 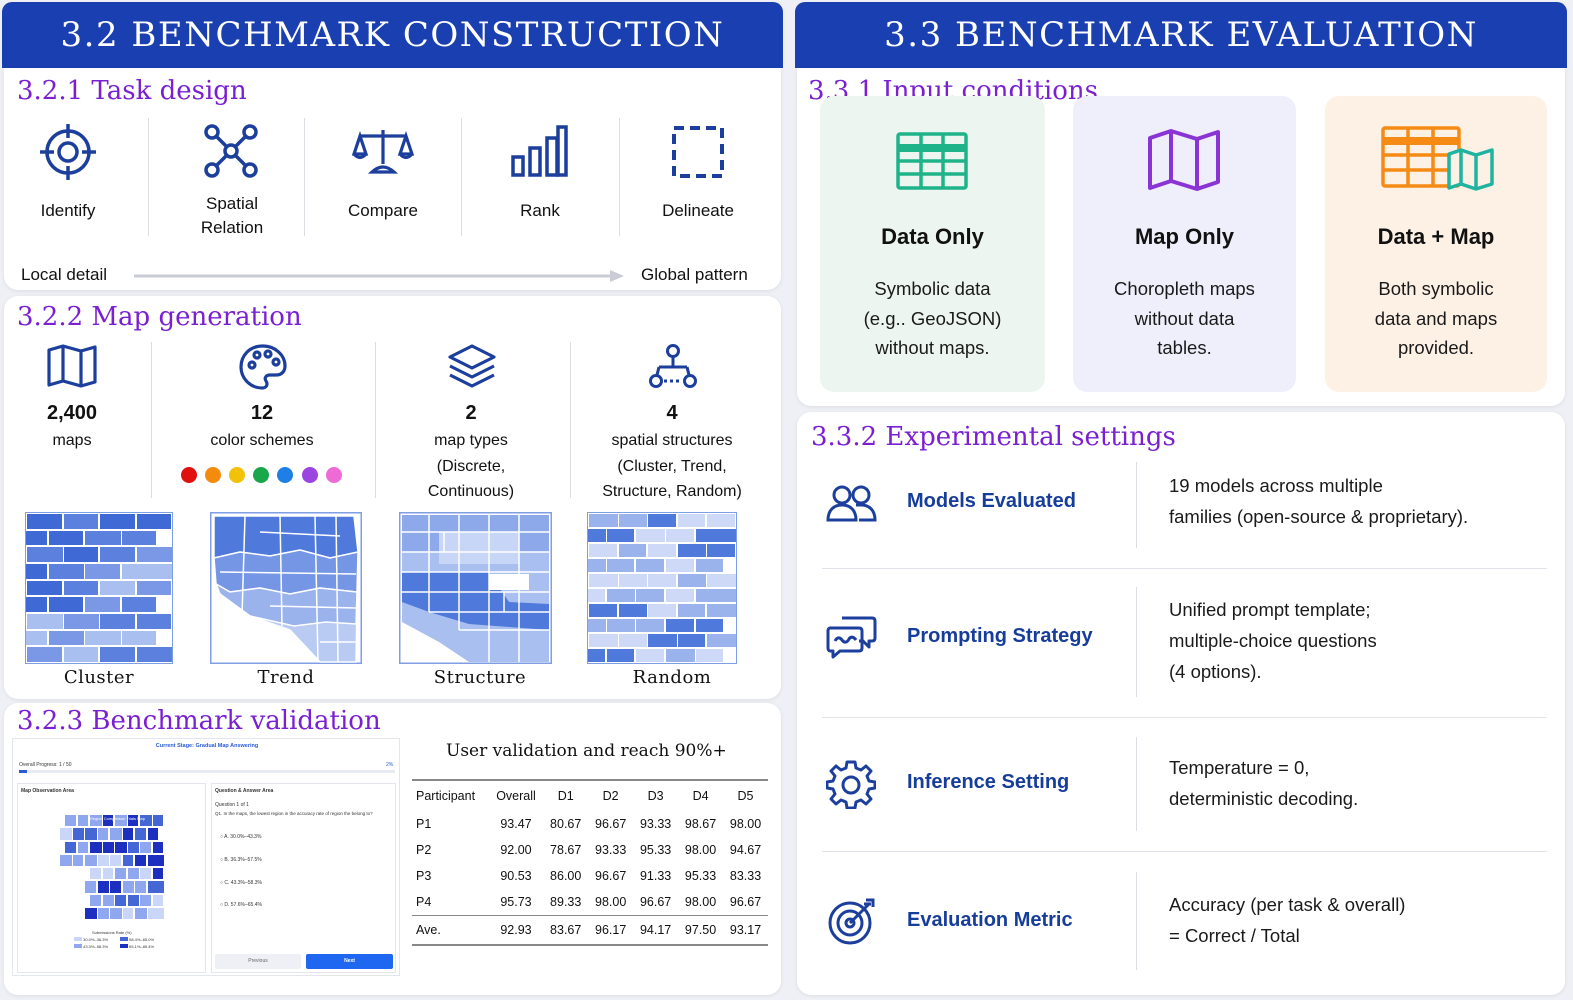 What do you see at coordinates (566, 901) in the screenshot?
I see `score-cell: 89.33` at bounding box center [566, 901].